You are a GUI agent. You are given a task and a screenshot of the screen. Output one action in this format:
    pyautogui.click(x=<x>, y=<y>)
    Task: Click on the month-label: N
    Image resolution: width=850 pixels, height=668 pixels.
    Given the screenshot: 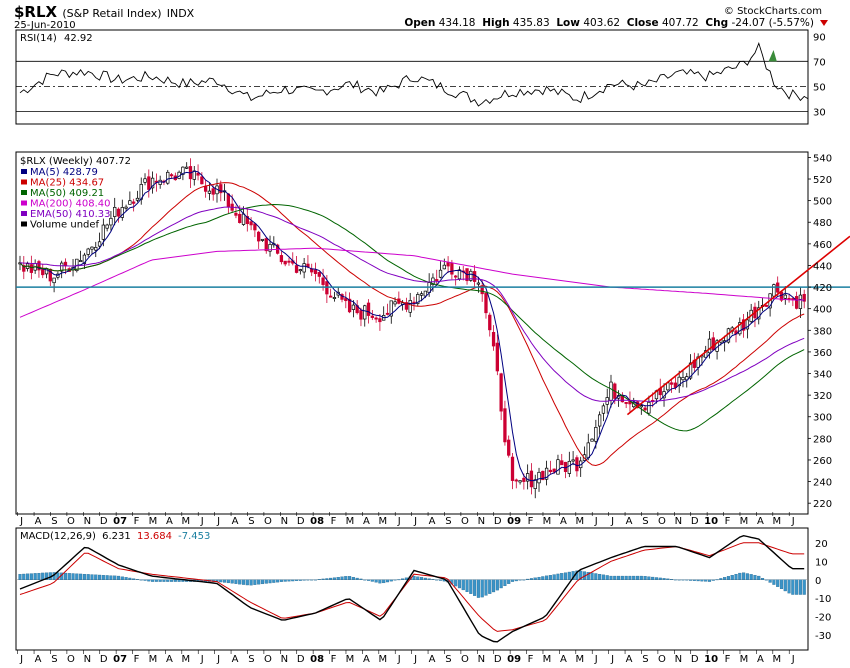 What is the action you would take?
    pyautogui.click(x=481, y=659)
    